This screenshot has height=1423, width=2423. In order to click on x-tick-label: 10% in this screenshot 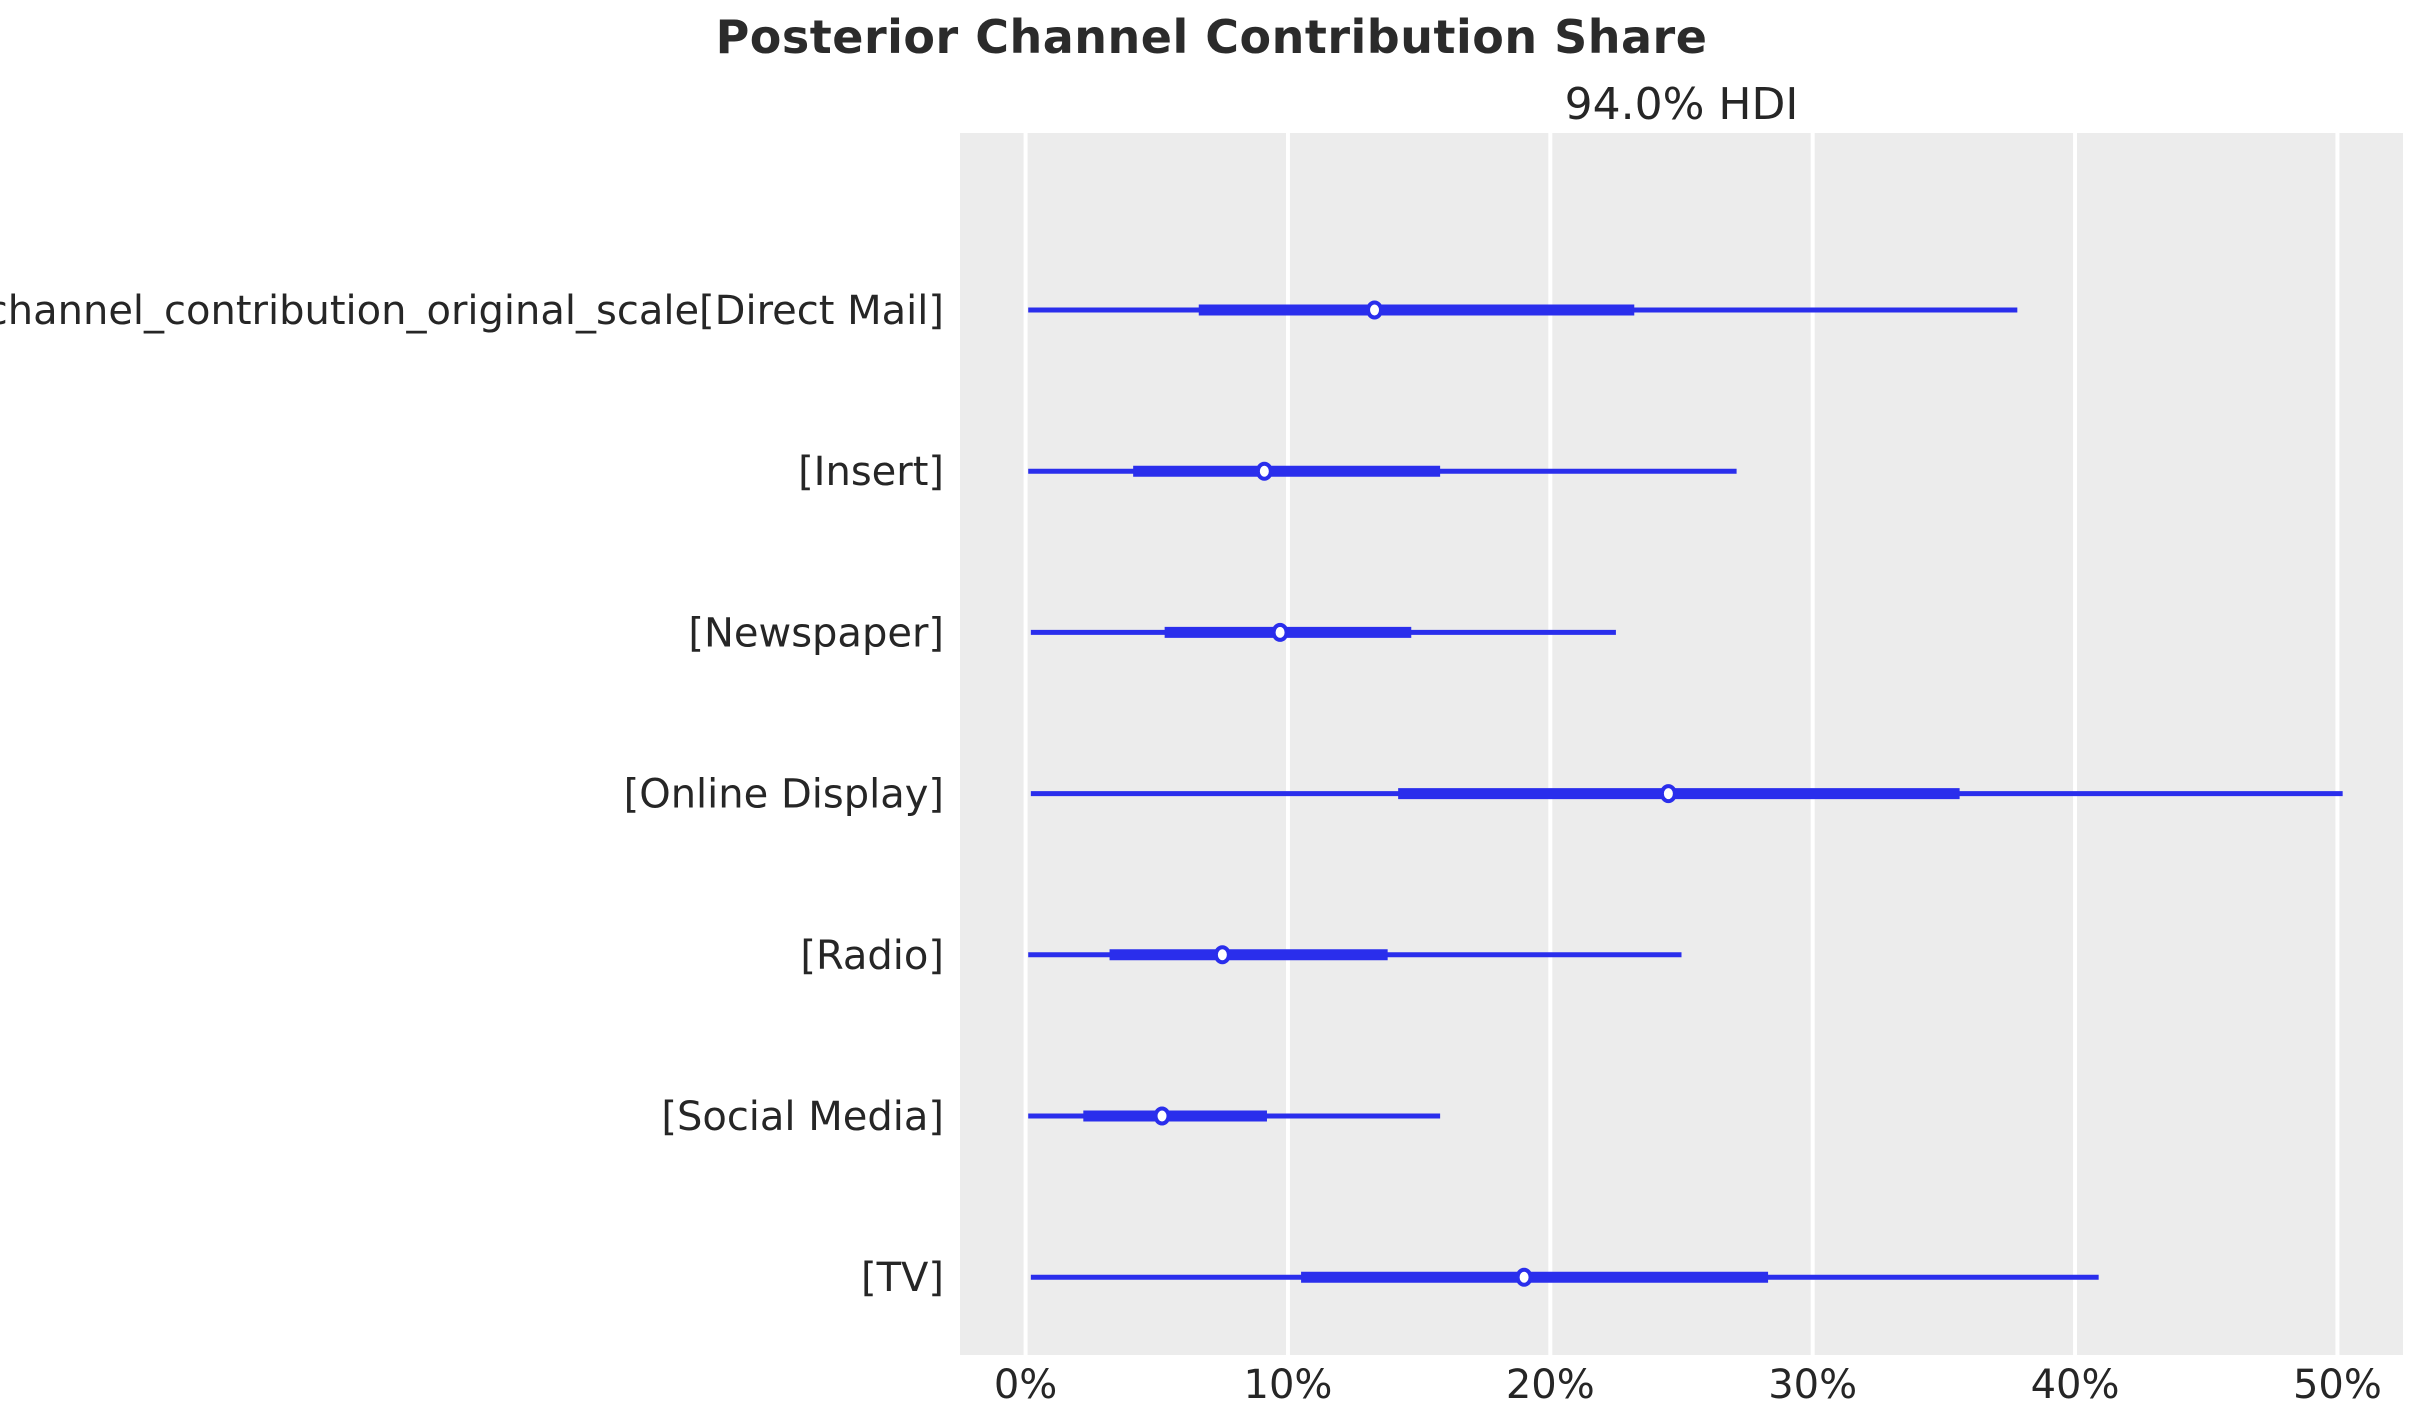, I will do `click(1288, 1385)`.